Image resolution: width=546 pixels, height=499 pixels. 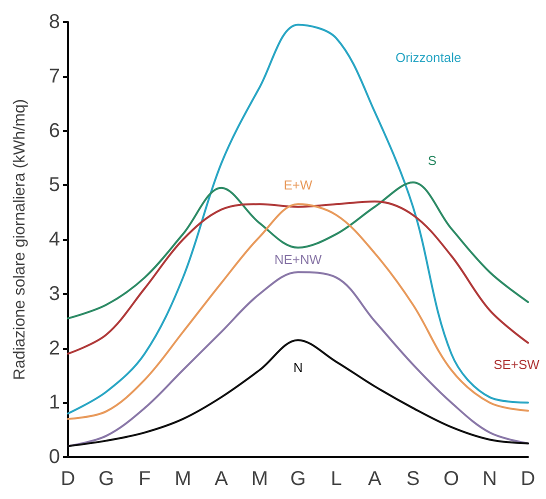 I want to click on x-tick-label: S, so click(x=413, y=479).